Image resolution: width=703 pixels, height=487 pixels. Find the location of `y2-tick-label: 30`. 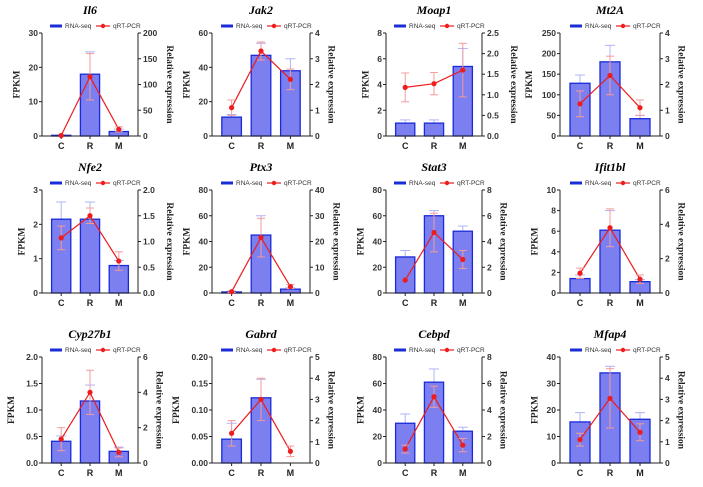

y2-tick-label: 30 is located at coordinates (320, 216).